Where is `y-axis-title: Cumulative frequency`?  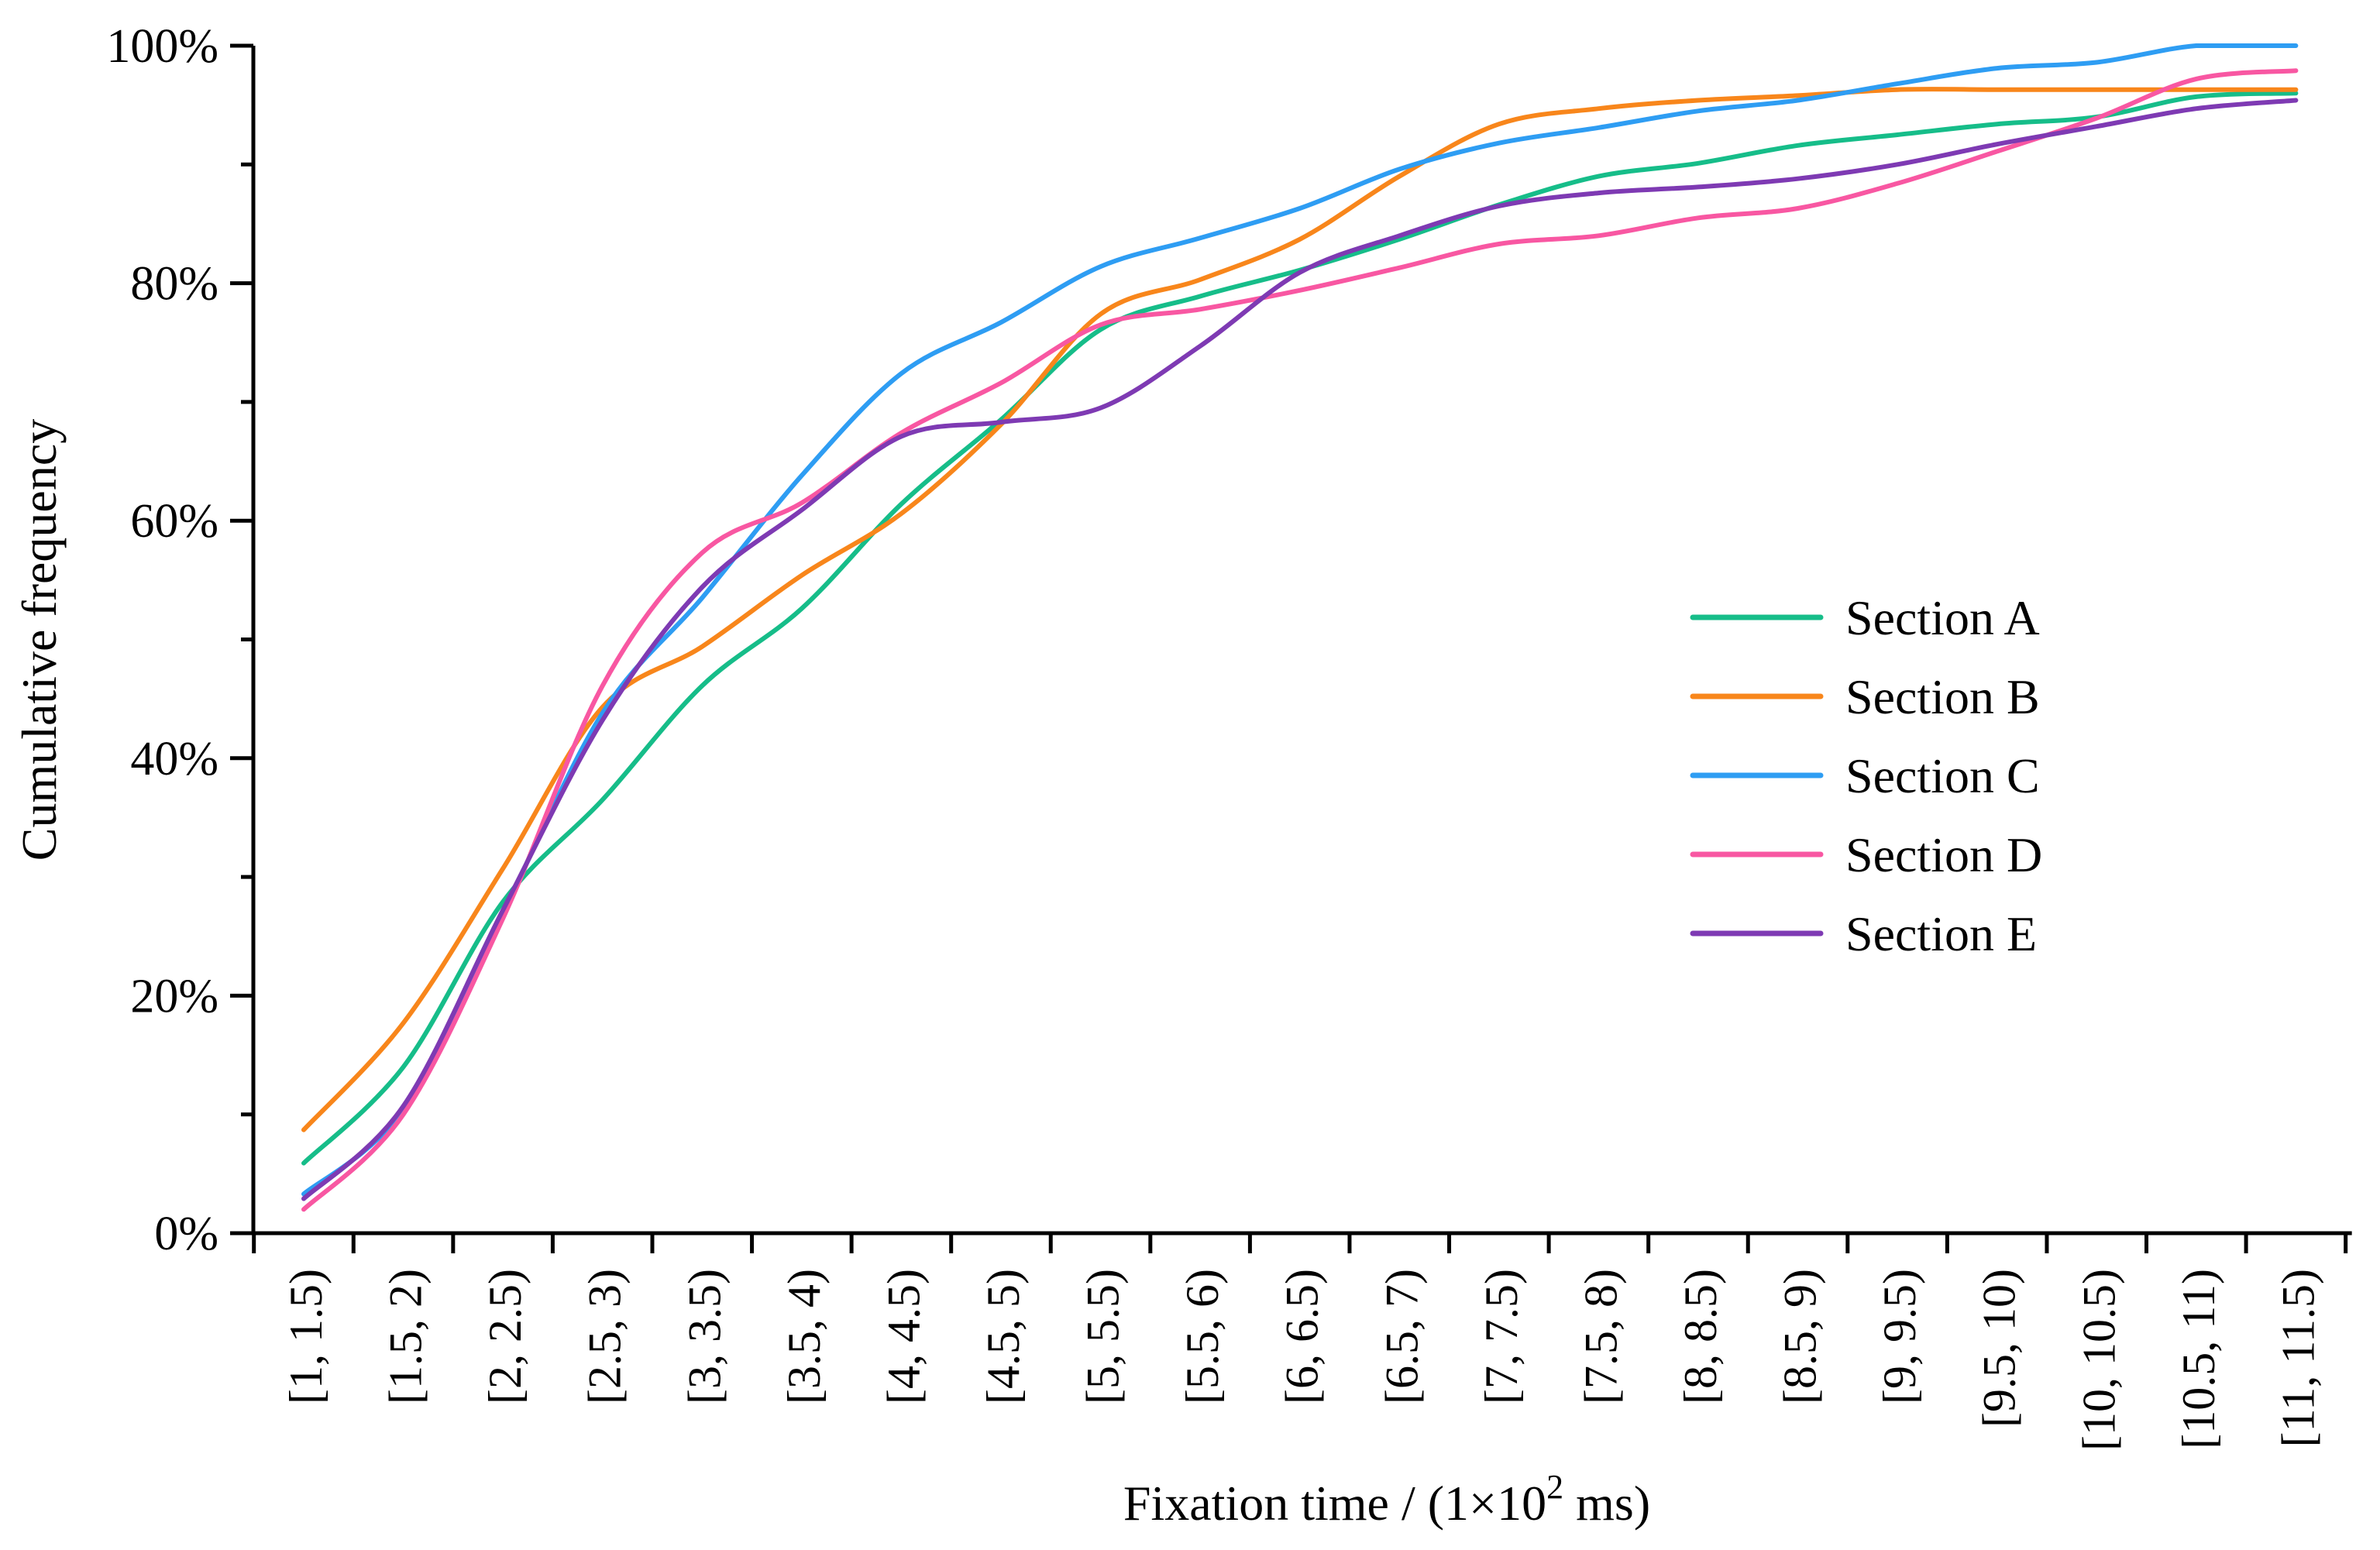
y-axis-title: Cumulative frequency is located at coordinates (40, 640).